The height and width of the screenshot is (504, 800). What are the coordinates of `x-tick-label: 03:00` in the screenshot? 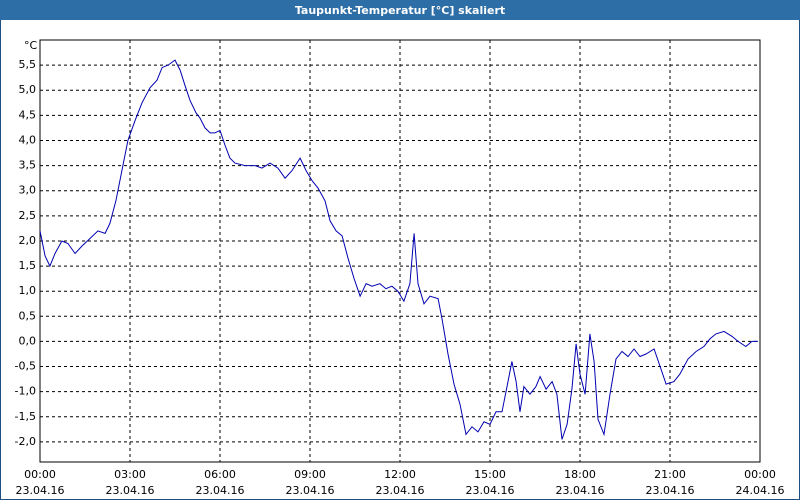 It's located at (130, 474).